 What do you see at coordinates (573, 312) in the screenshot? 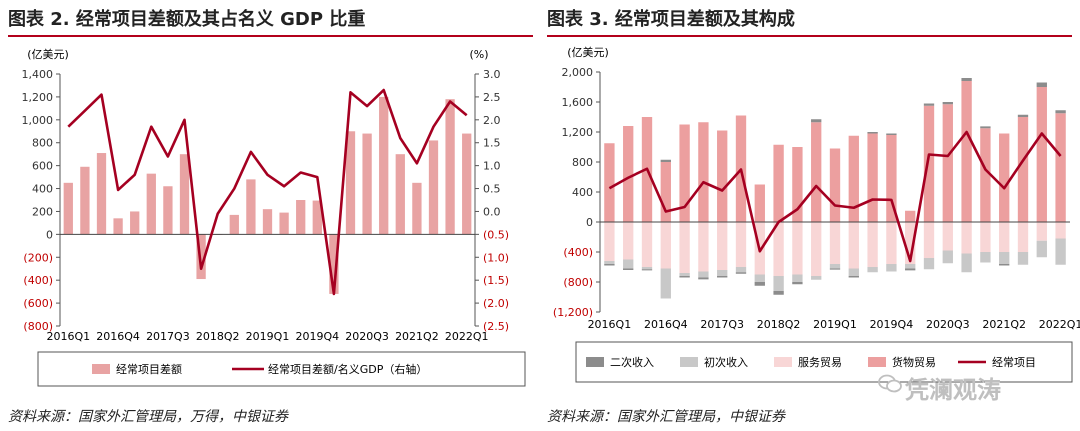
I see `right-chart-y-tick-label: (1,200)` at bounding box center [573, 312].